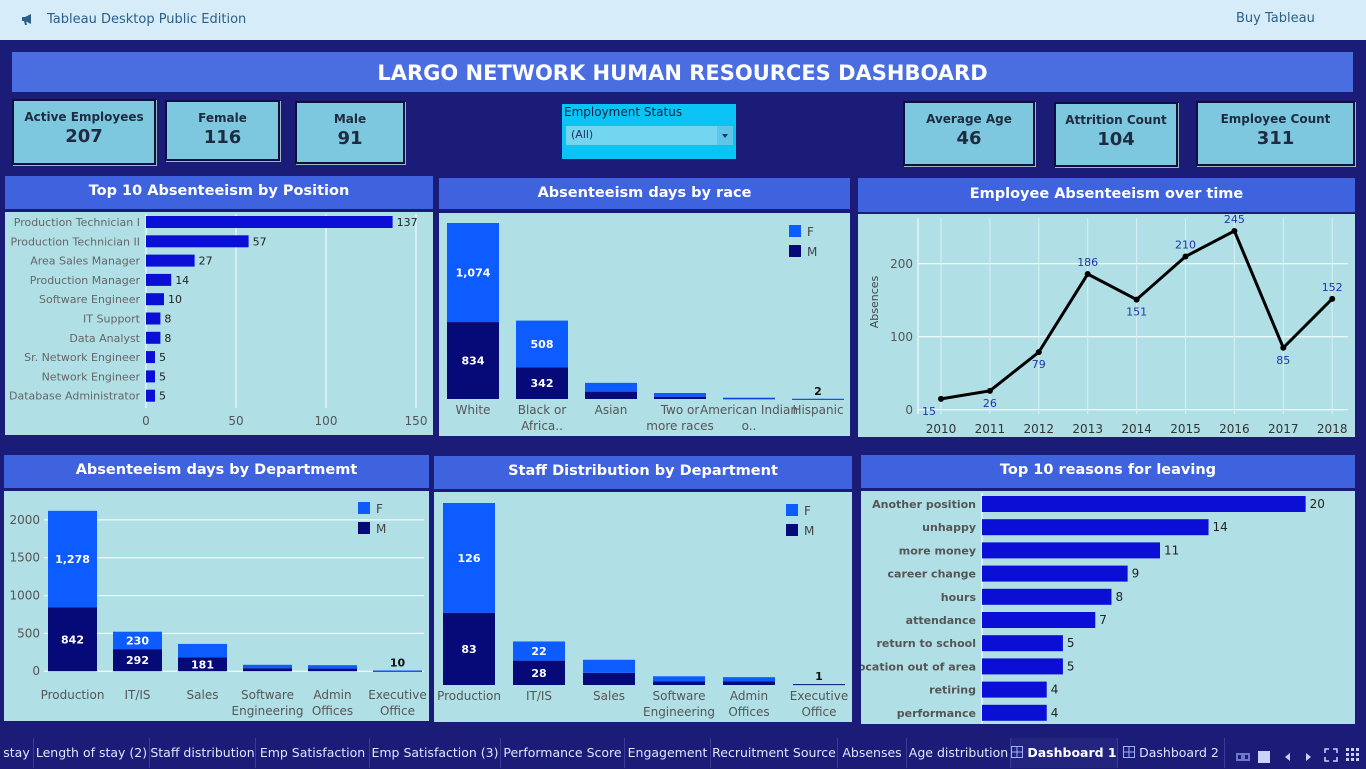  What do you see at coordinates (85, 280) in the screenshot?
I see `category-label: Production Manager` at bounding box center [85, 280].